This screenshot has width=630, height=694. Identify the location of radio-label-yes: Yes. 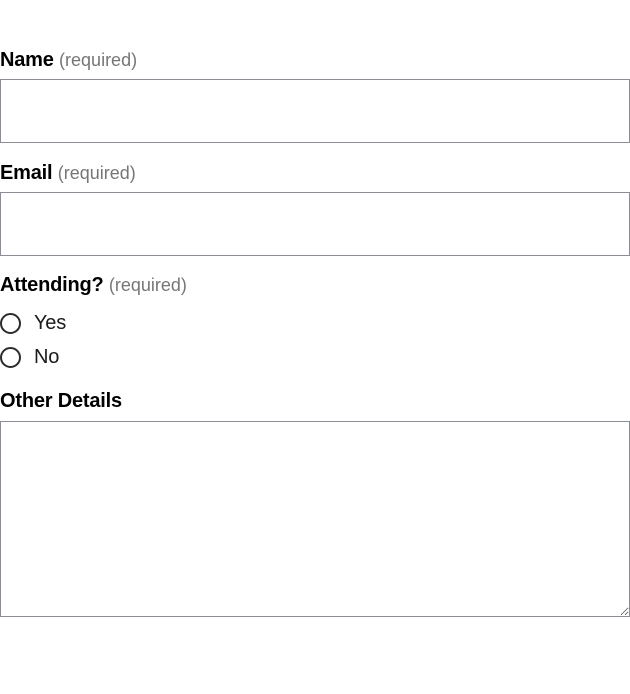
(50, 323).